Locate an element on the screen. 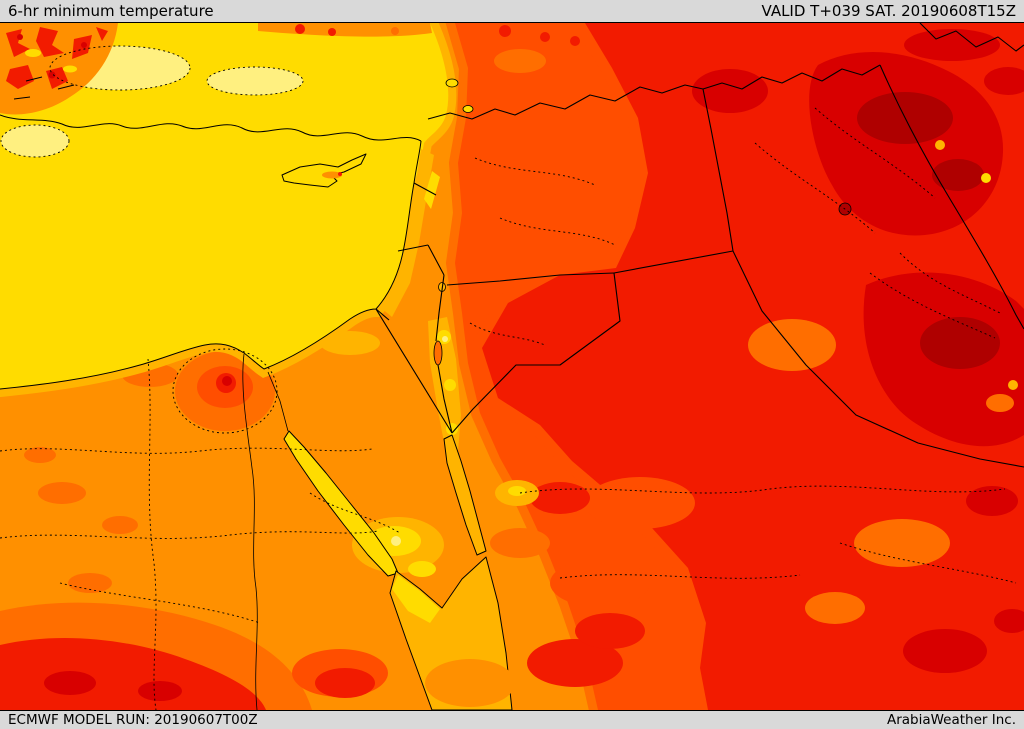  water-bodies is located at coordinates (399, 570).